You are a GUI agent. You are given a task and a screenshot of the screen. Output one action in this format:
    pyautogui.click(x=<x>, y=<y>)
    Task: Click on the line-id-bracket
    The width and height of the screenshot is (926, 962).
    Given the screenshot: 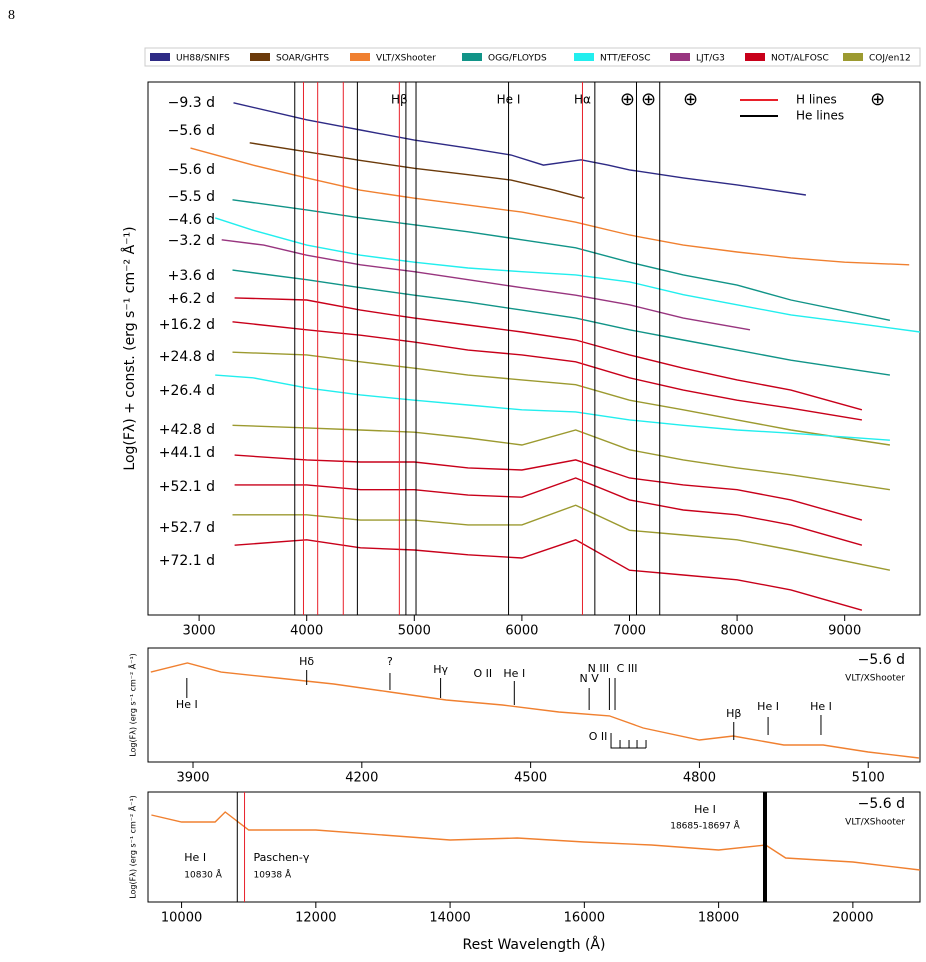 What is the action you would take?
    pyautogui.click(x=628, y=741)
    